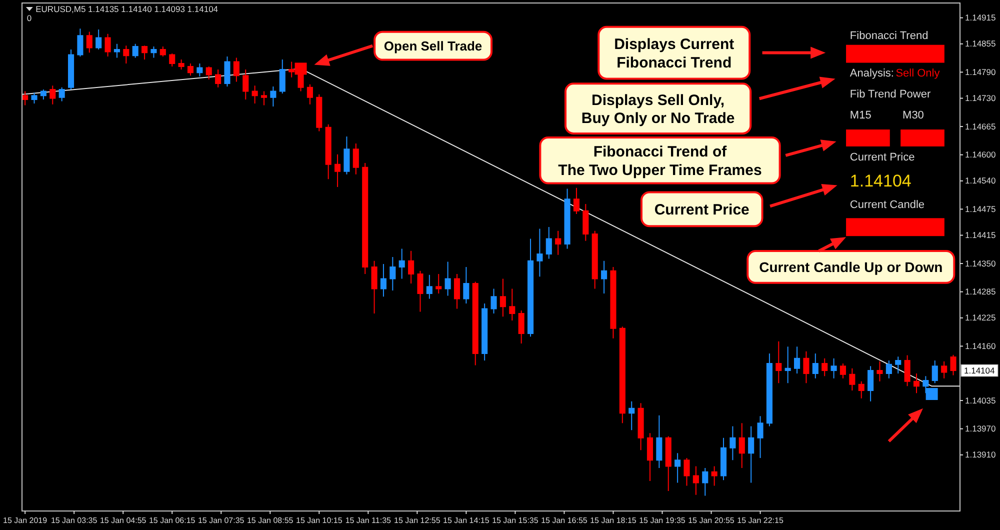  What do you see at coordinates (980, 17) in the screenshot?
I see `y-tick-label: 1.14915` at bounding box center [980, 17].